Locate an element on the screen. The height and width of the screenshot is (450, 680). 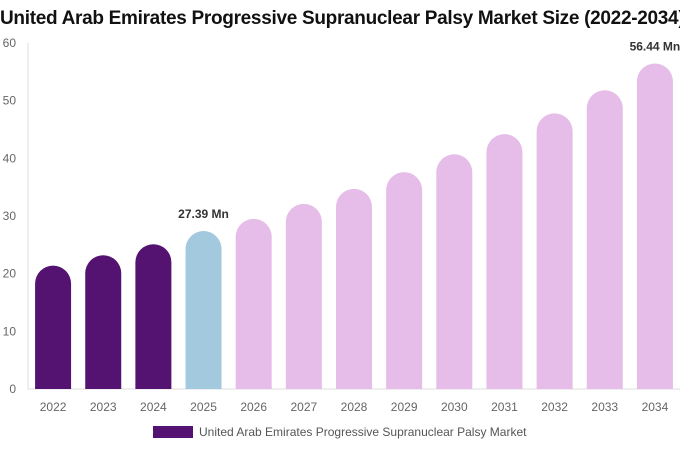
y-tick-label: 40 is located at coordinates (10, 158).